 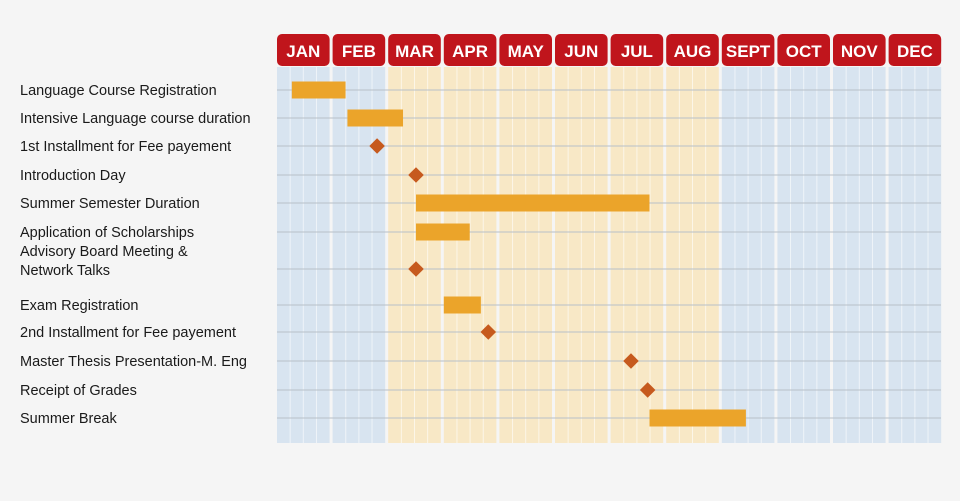 What do you see at coordinates (73, 176) in the screenshot?
I see `task-label: Introduction Day` at bounding box center [73, 176].